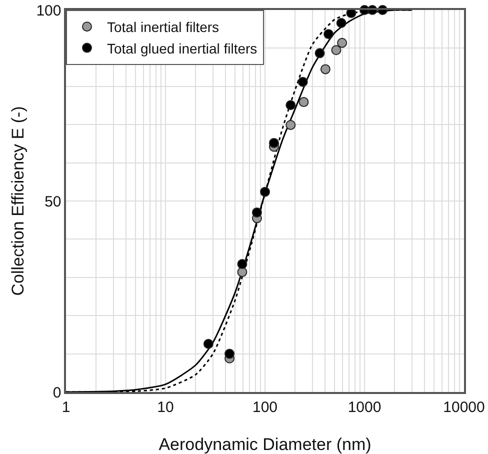 The image size is (488, 454). I want to click on x-tick-label: 1000, so click(365, 407).